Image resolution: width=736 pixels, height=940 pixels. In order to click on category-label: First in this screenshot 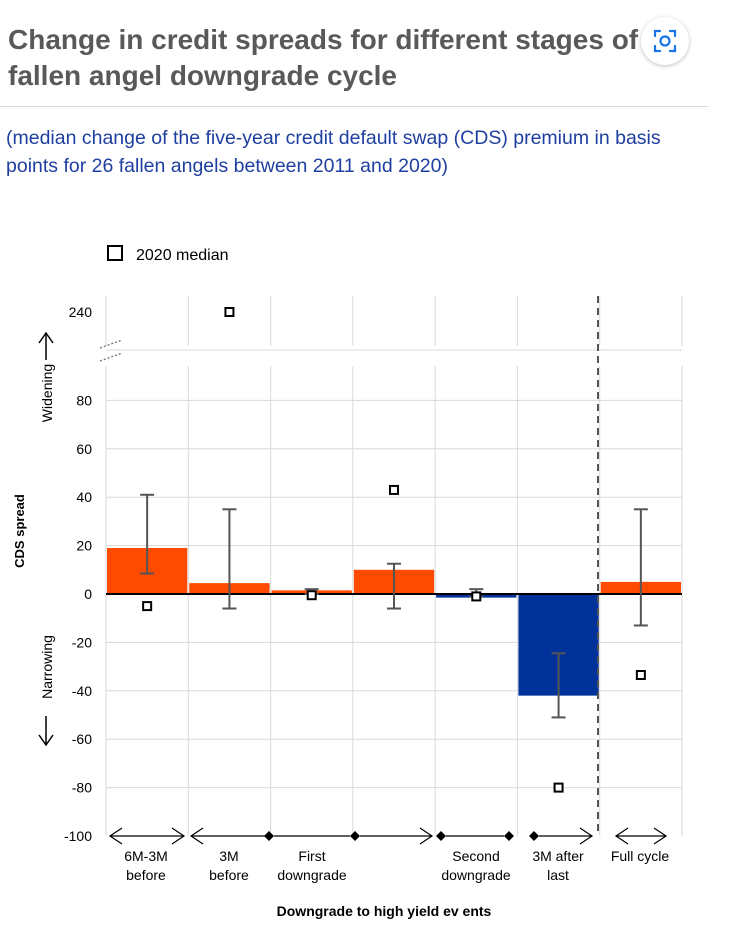, I will do `click(311, 856)`.